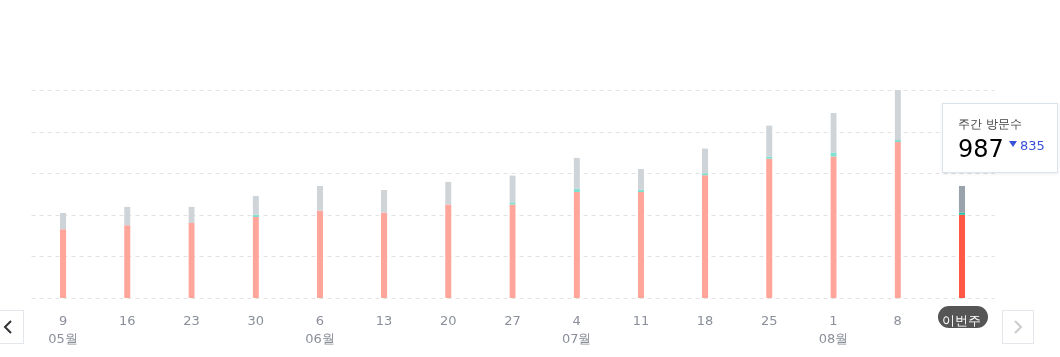  What do you see at coordinates (897, 320) in the screenshot?
I see `x-tick-label: 8` at bounding box center [897, 320].